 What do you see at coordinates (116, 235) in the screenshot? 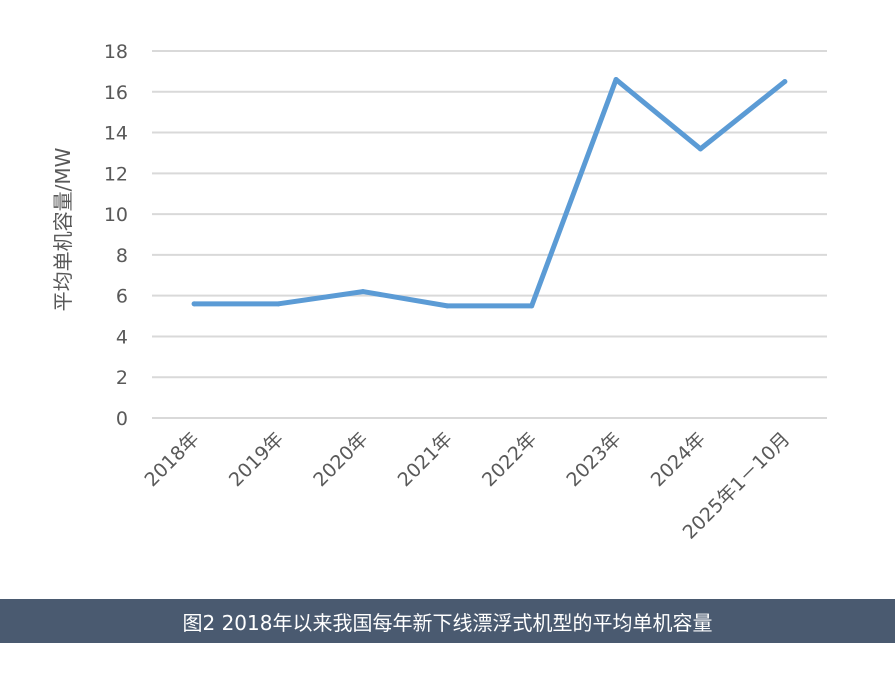
I see `y-tick-labels: 0 2 4 6 8 10 12 14 16 18` at bounding box center [116, 235].